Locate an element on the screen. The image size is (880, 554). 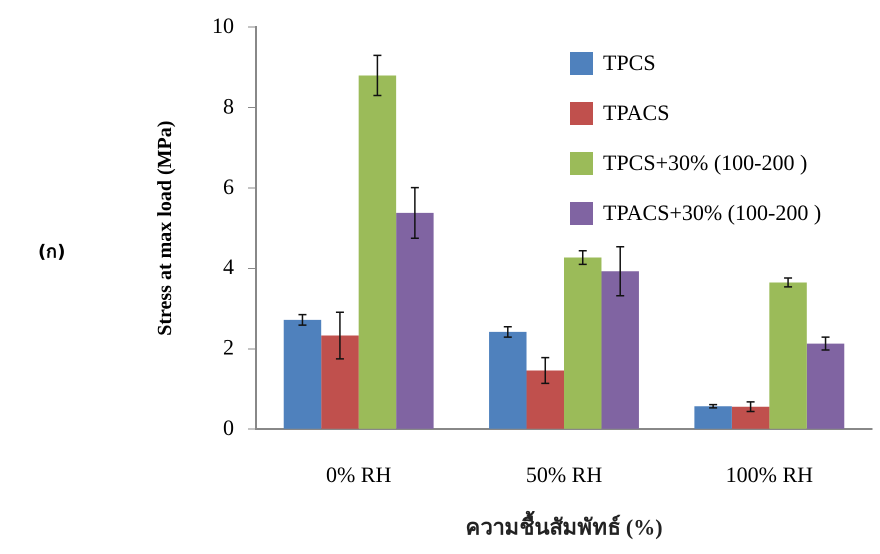
x-axis-title: ความชื้นสัมพัทธ์ (%) is located at coordinates (564, 525).